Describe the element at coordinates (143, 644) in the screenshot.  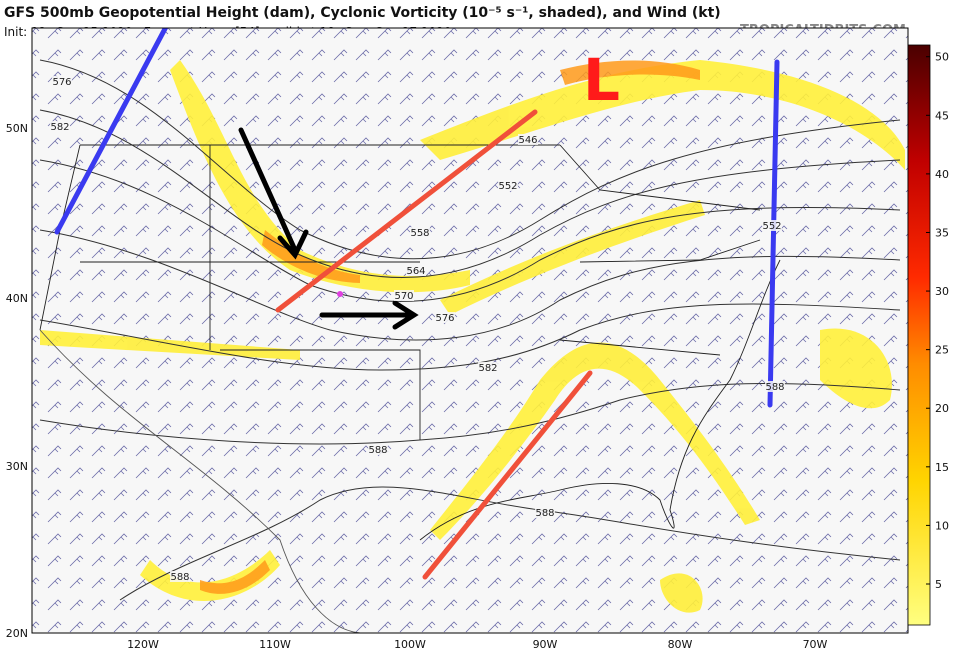
I see `lon-label: 120W` at that location.